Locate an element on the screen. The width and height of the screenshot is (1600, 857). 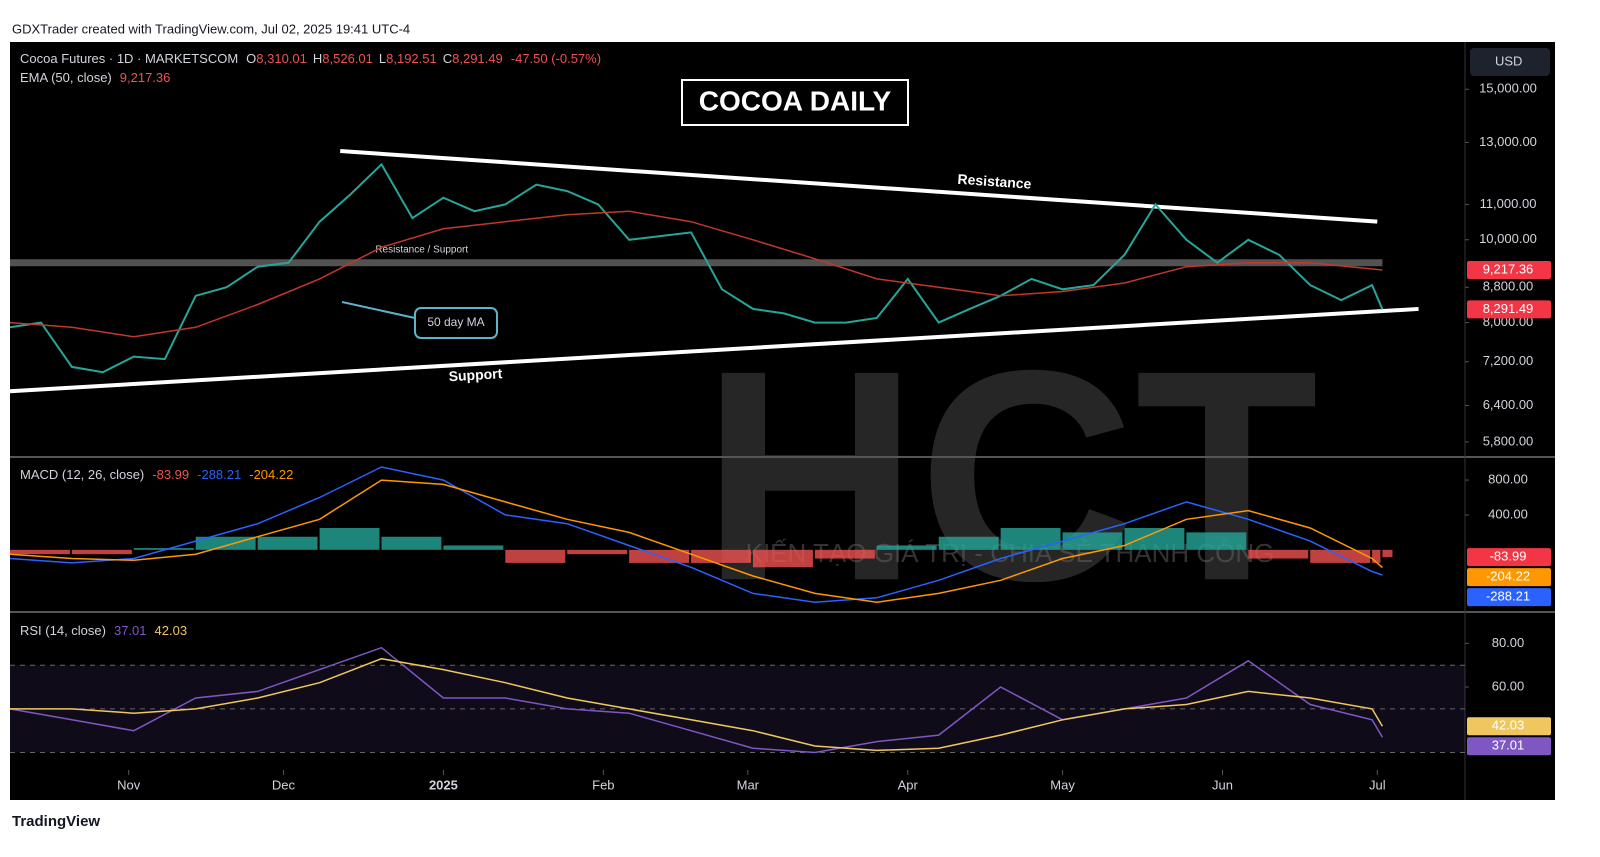
ohlc-key: L is located at coordinates (382, 58).